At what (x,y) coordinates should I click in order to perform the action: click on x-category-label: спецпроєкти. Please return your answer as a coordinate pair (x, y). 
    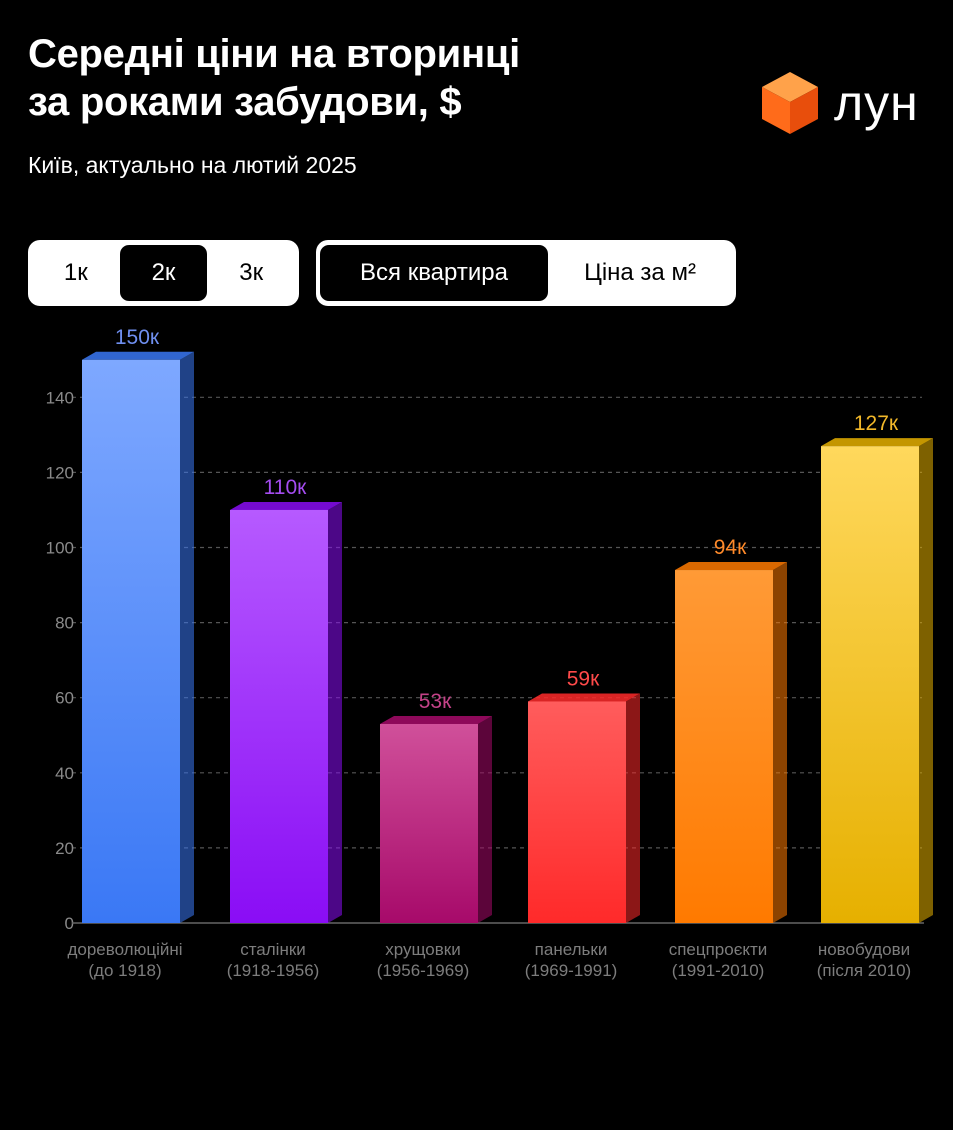
    Looking at the image, I should click on (718, 949).